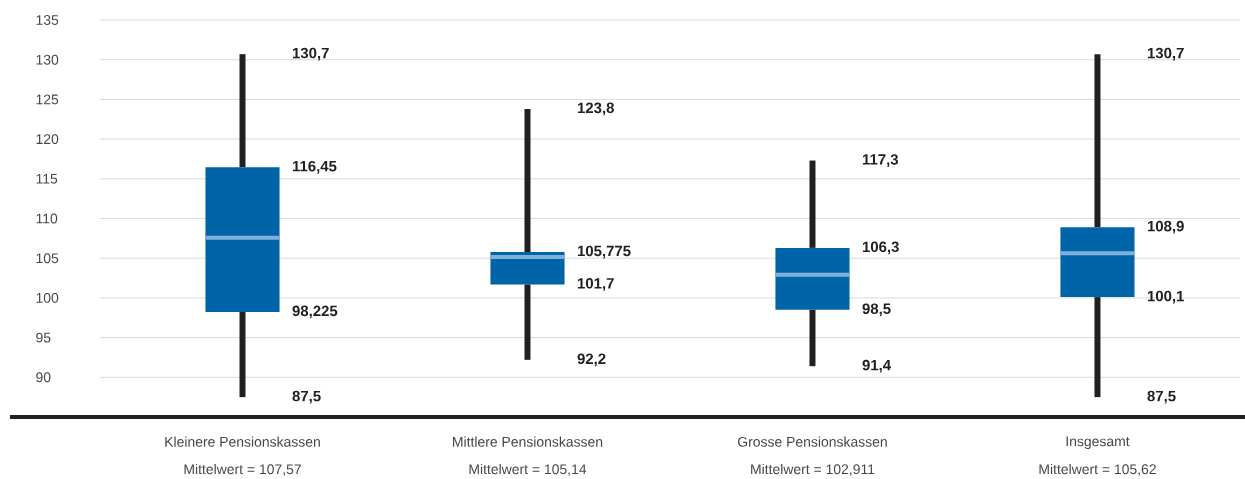 The height and width of the screenshot is (479, 1245). I want to click on y-tick-label: 115, so click(47, 178).